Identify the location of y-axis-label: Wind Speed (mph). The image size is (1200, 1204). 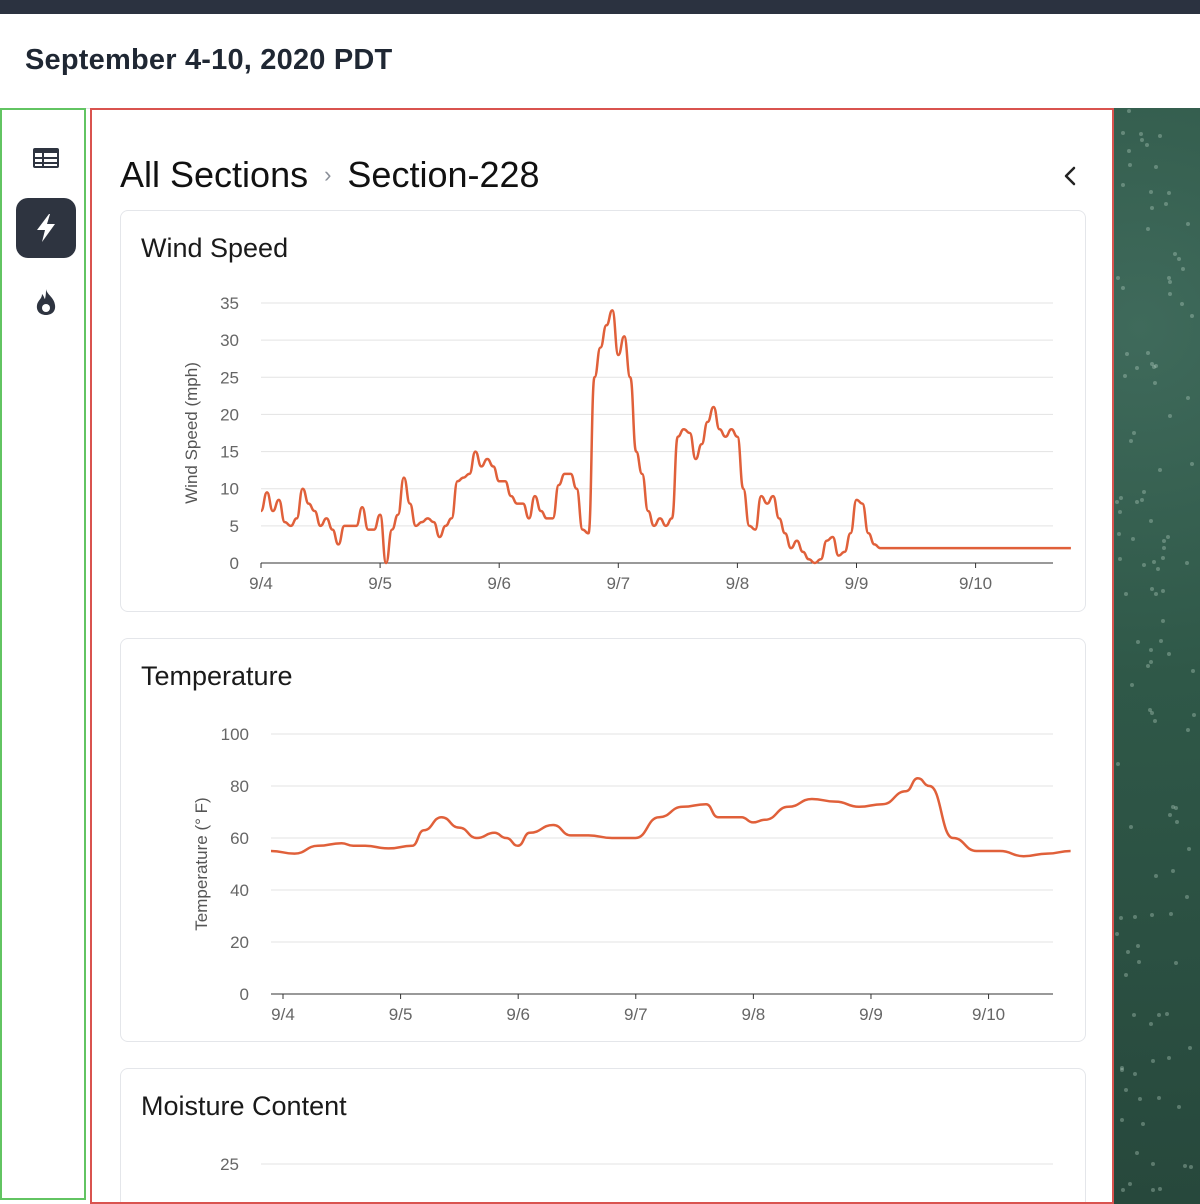
(191, 433).